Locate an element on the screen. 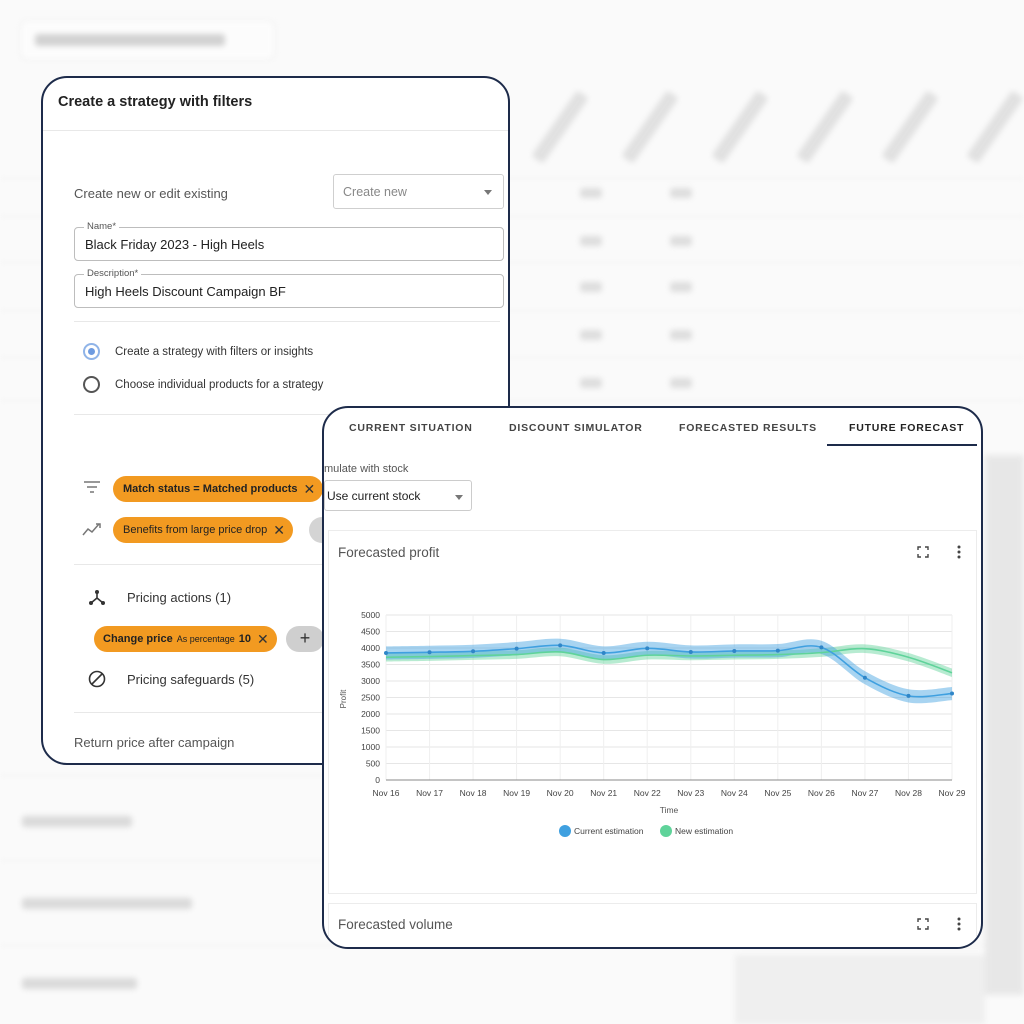  x-tick-label: Nov 22 is located at coordinates (647, 793).